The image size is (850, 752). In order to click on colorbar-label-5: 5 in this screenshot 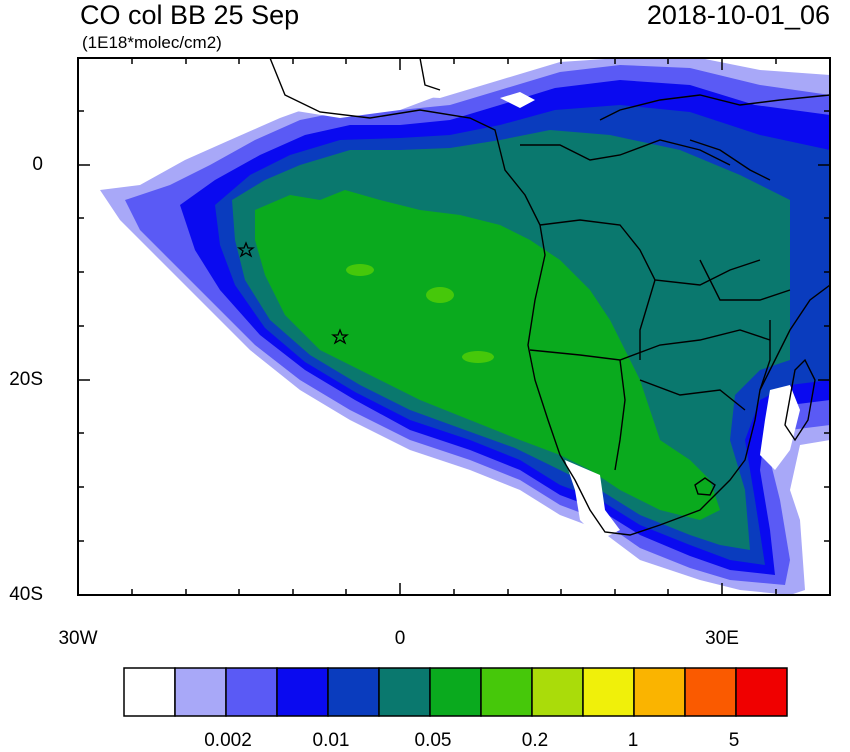, I will do `click(734, 740)`.